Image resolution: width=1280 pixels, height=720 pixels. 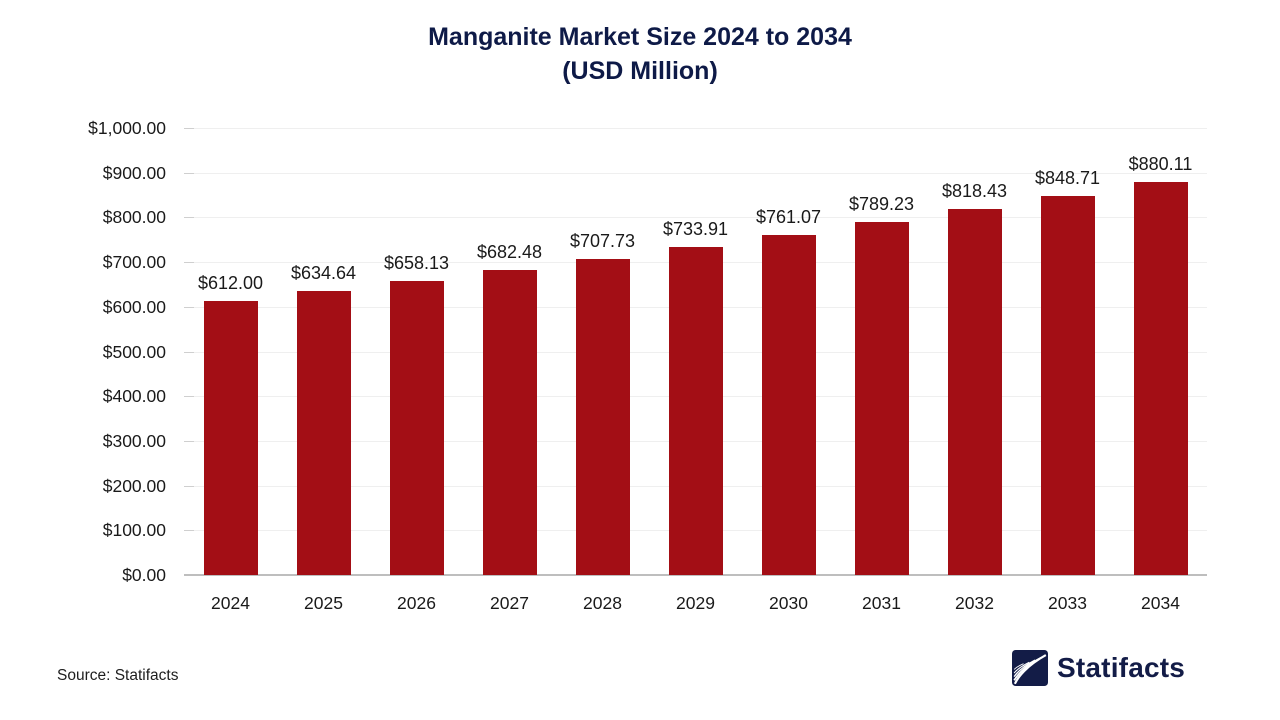 What do you see at coordinates (118, 675) in the screenshot?
I see `source-note: Source: Statifacts` at bounding box center [118, 675].